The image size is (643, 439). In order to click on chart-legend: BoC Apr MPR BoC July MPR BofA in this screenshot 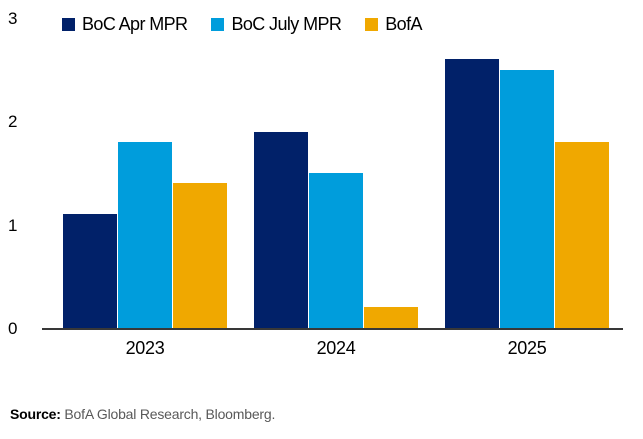, I will do `click(242, 24)`.